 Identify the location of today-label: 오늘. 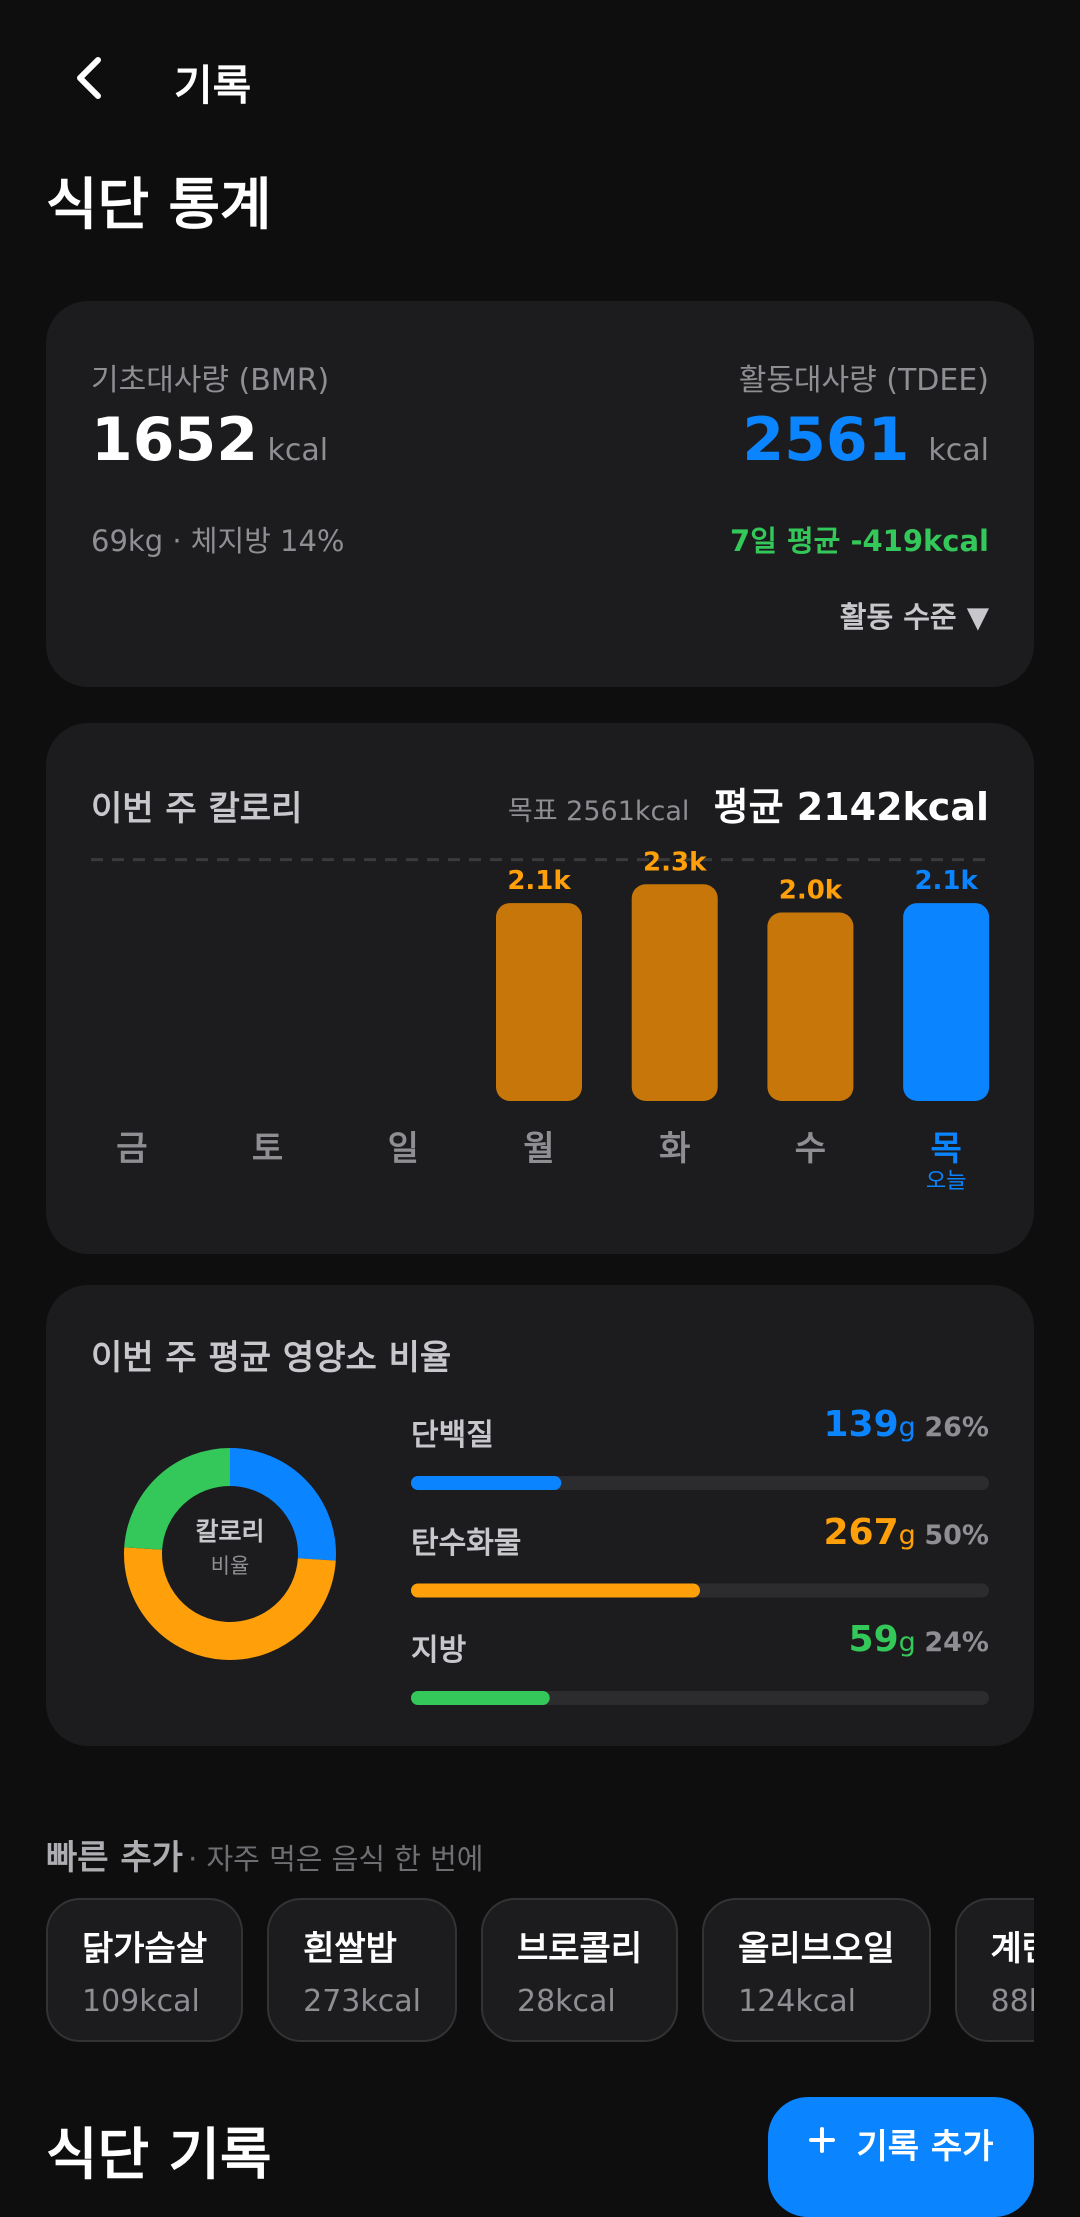
(946, 1181).